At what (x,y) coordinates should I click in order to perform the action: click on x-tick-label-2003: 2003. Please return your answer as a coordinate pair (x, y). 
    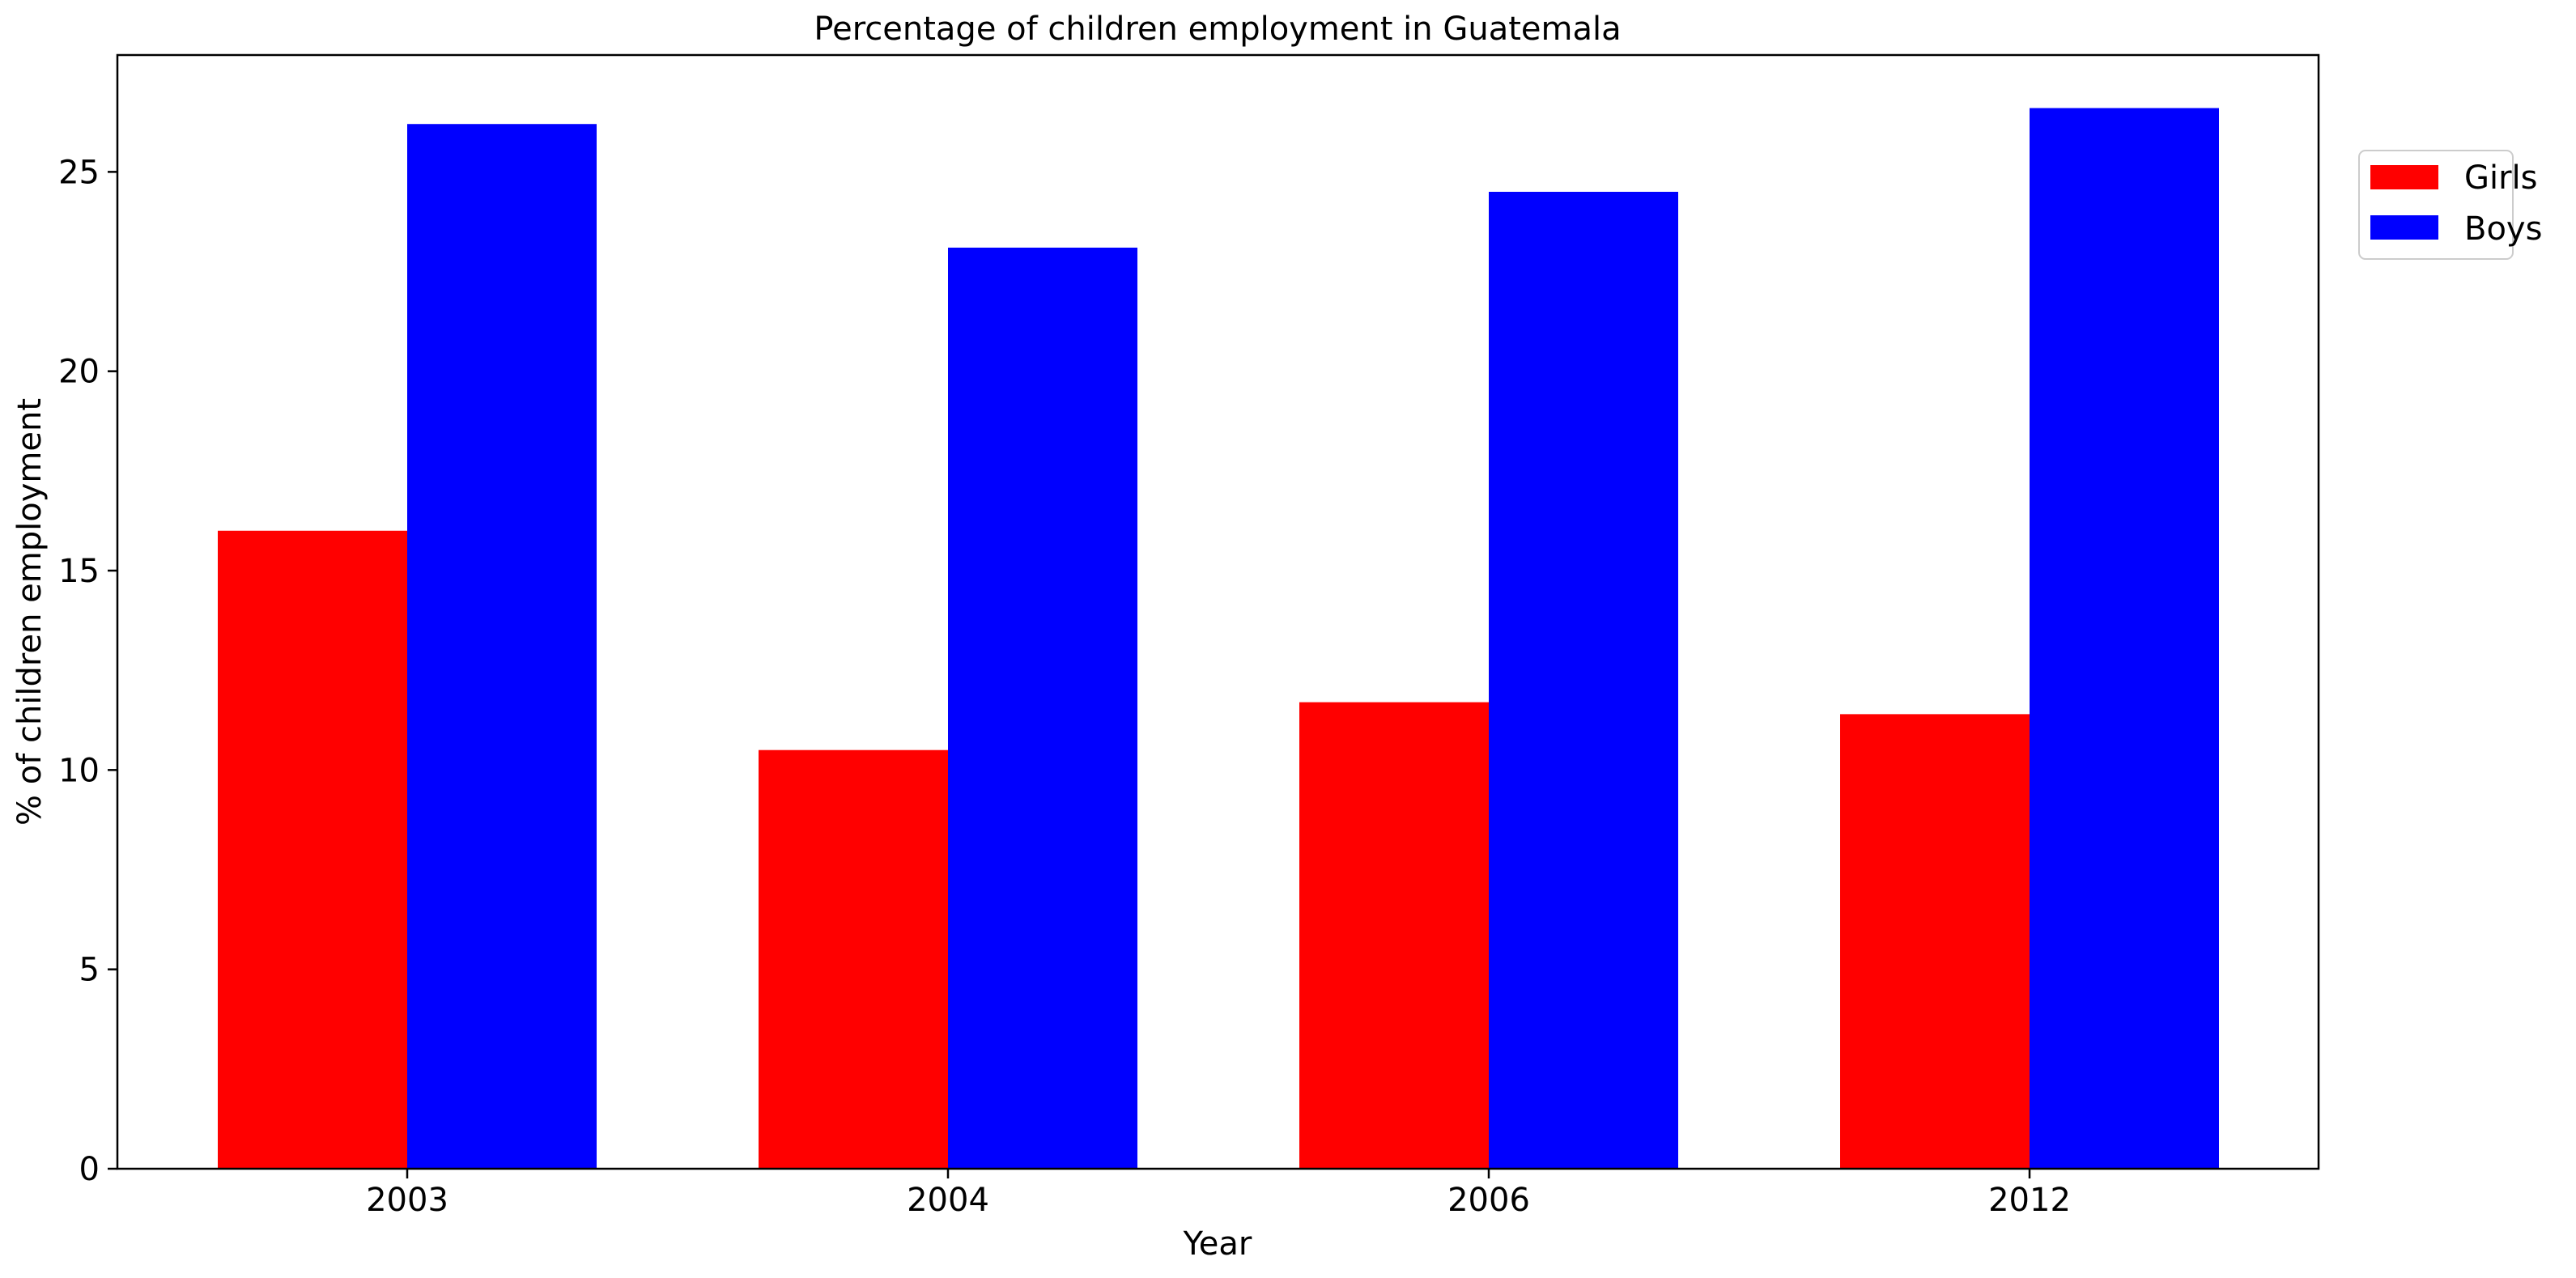
    Looking at the image, I should click on (407, 1200).